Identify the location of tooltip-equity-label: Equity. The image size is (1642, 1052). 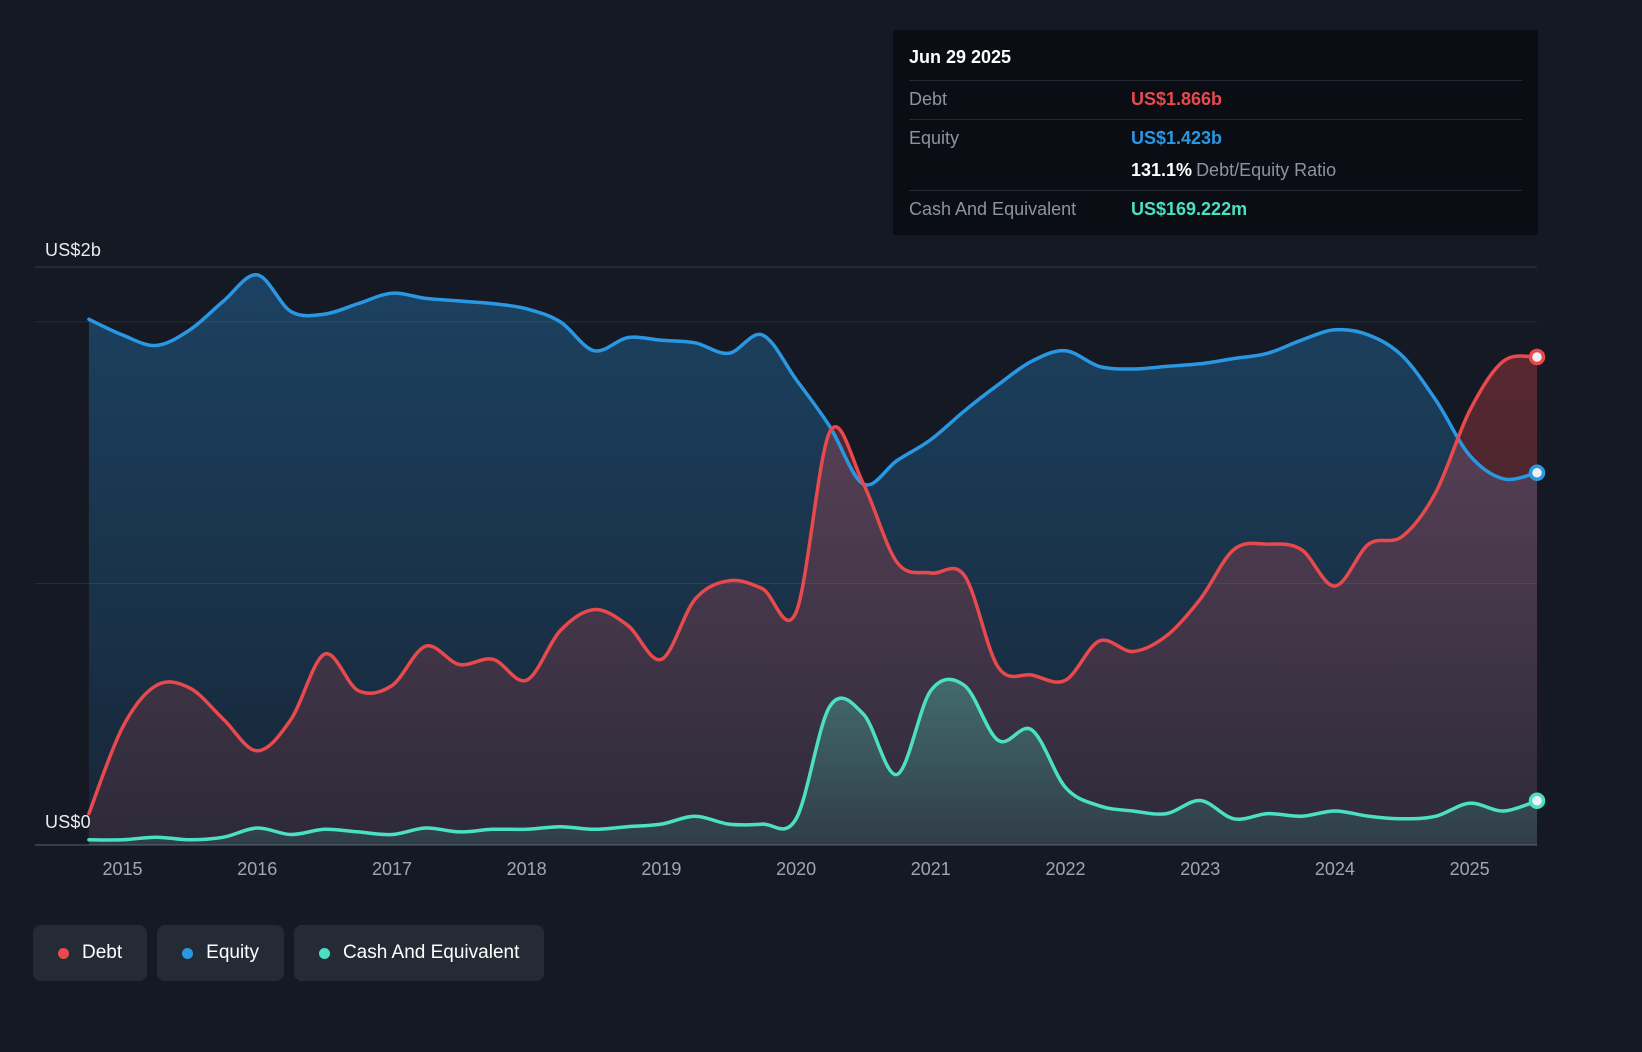
(934, 138).